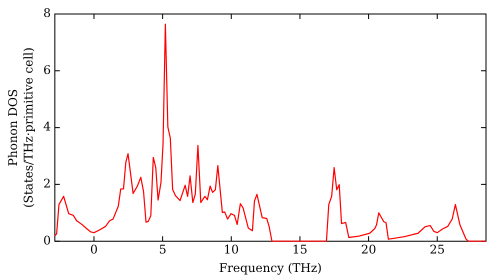 This screenshot has height=280, width=500. Describe the element at coordinates (368, 249) in the screenshot. I see `x-tick-label: 20` at that location.